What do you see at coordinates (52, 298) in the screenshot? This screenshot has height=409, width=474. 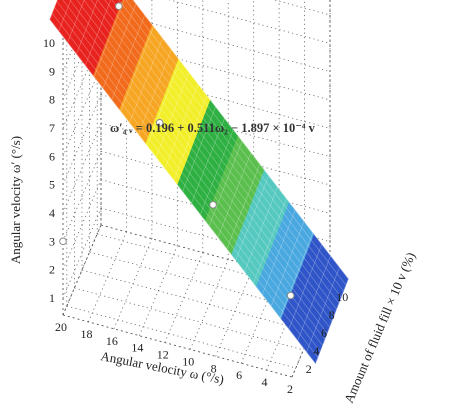 I see `y-tick-label: 1` at bounding box center [52, 298].